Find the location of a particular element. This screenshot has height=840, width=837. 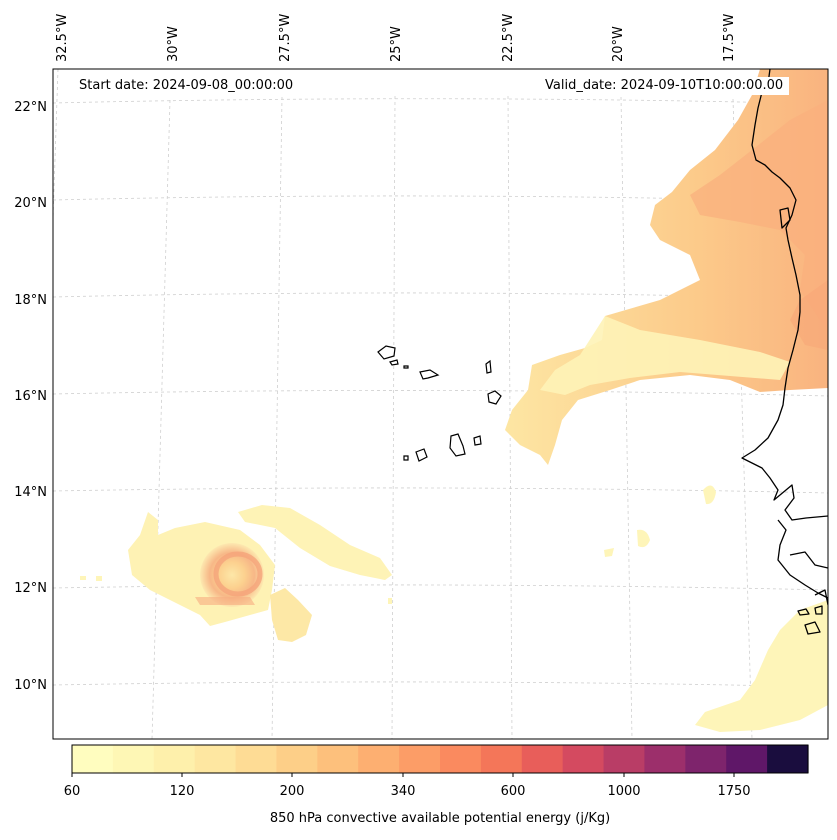

lon-label: 17.5°W is located at coordinates (729, 38).